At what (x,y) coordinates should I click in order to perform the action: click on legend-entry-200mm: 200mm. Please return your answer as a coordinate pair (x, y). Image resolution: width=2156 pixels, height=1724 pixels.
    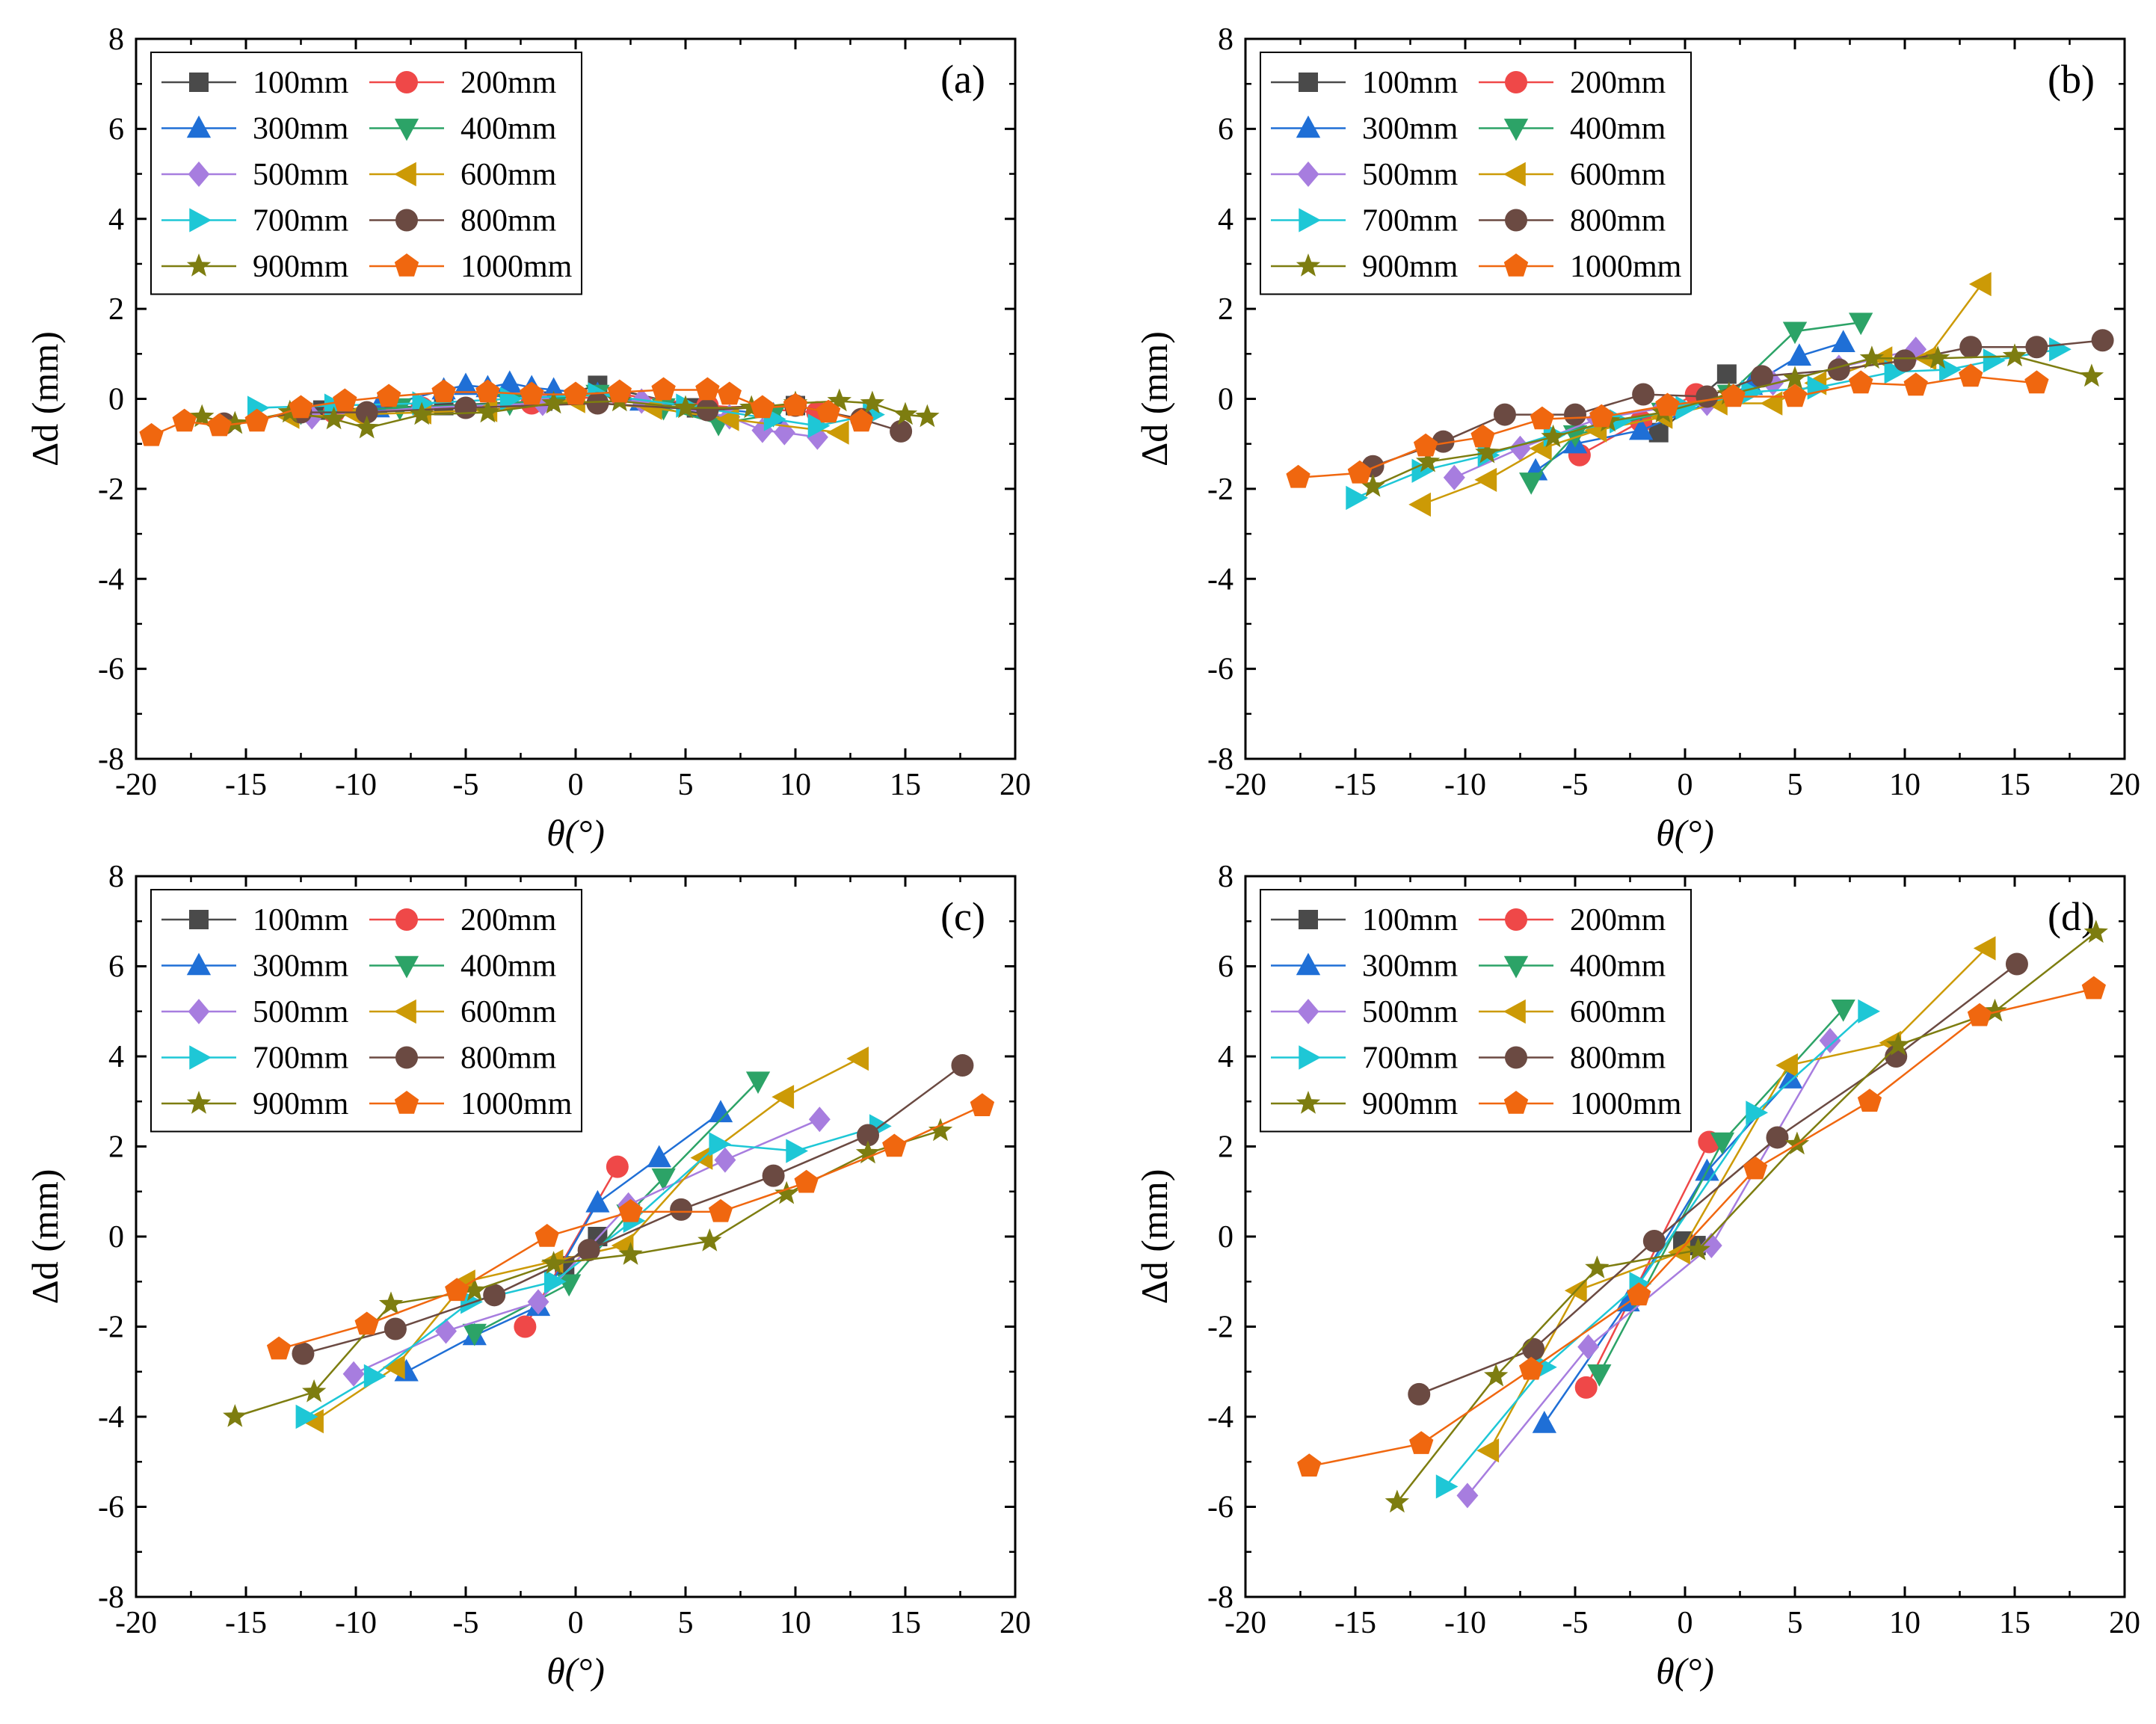
    Looking at the image, I should click on (463, 920).